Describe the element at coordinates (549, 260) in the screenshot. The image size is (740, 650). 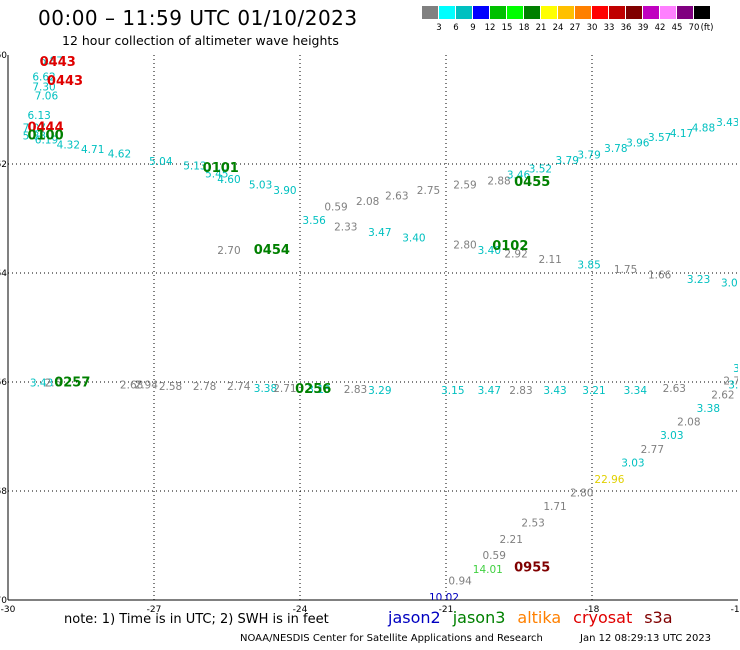
I see `wave-height-label: 2.11` at that location.